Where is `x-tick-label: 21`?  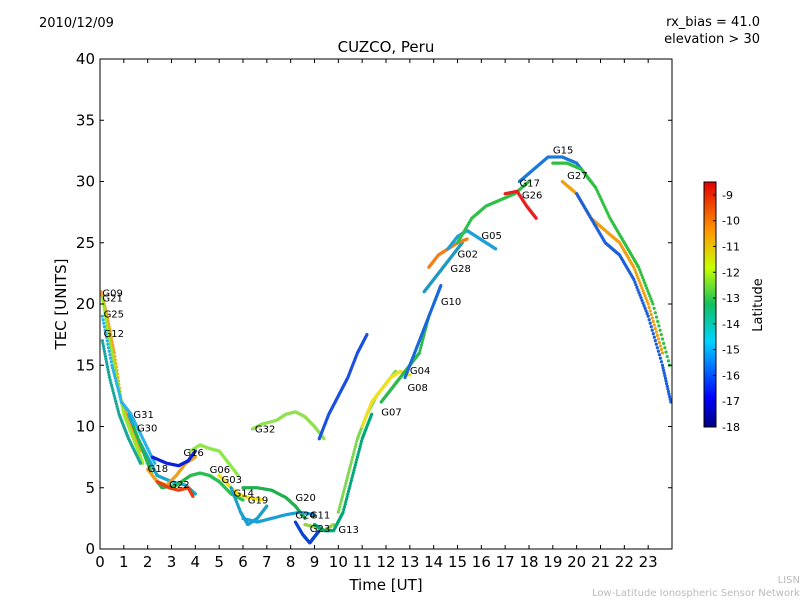
x-tick-label: 21 is located at coordinates (600, 562).